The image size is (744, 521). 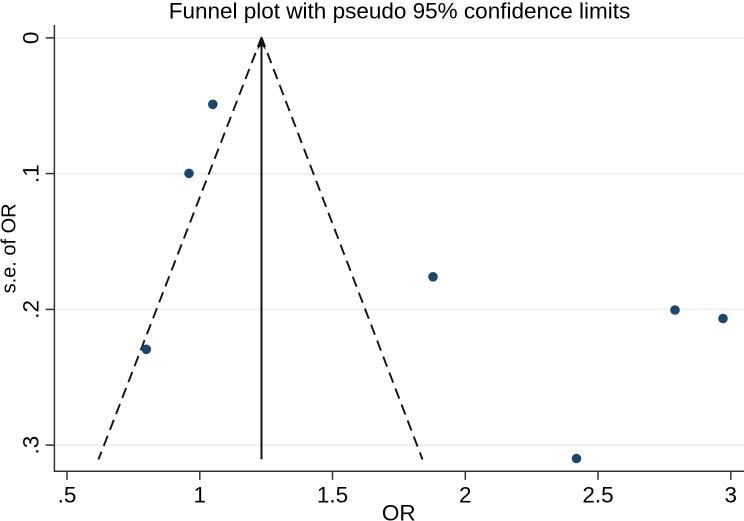 What do you see at coordinates (67, 494) in the screenshot?
I see `svg-text: .5` at bounding box center [67, 494].